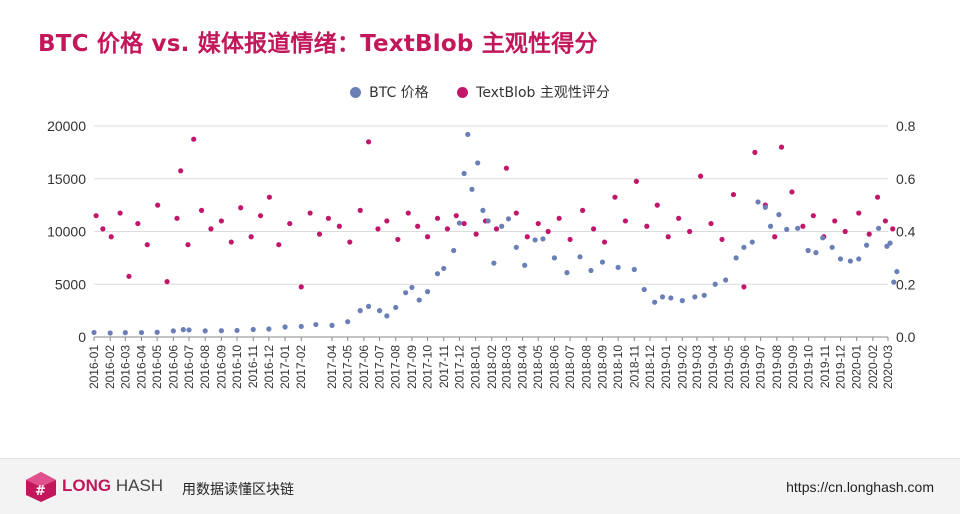 This screenshot has height=514, width=960. Describe the element at coordinates (189, 367) in the screenshot. I see `x-tick-label: 2016-07` at that location.